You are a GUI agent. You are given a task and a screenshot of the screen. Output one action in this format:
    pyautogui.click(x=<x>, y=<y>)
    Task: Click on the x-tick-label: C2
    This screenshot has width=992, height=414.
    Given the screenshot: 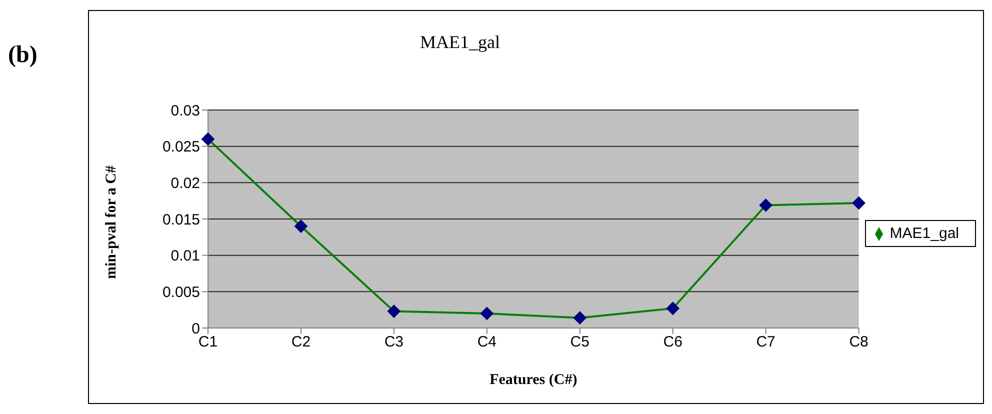 What is the action you would take?
    pyautogui.click(x=301, y=342)
    